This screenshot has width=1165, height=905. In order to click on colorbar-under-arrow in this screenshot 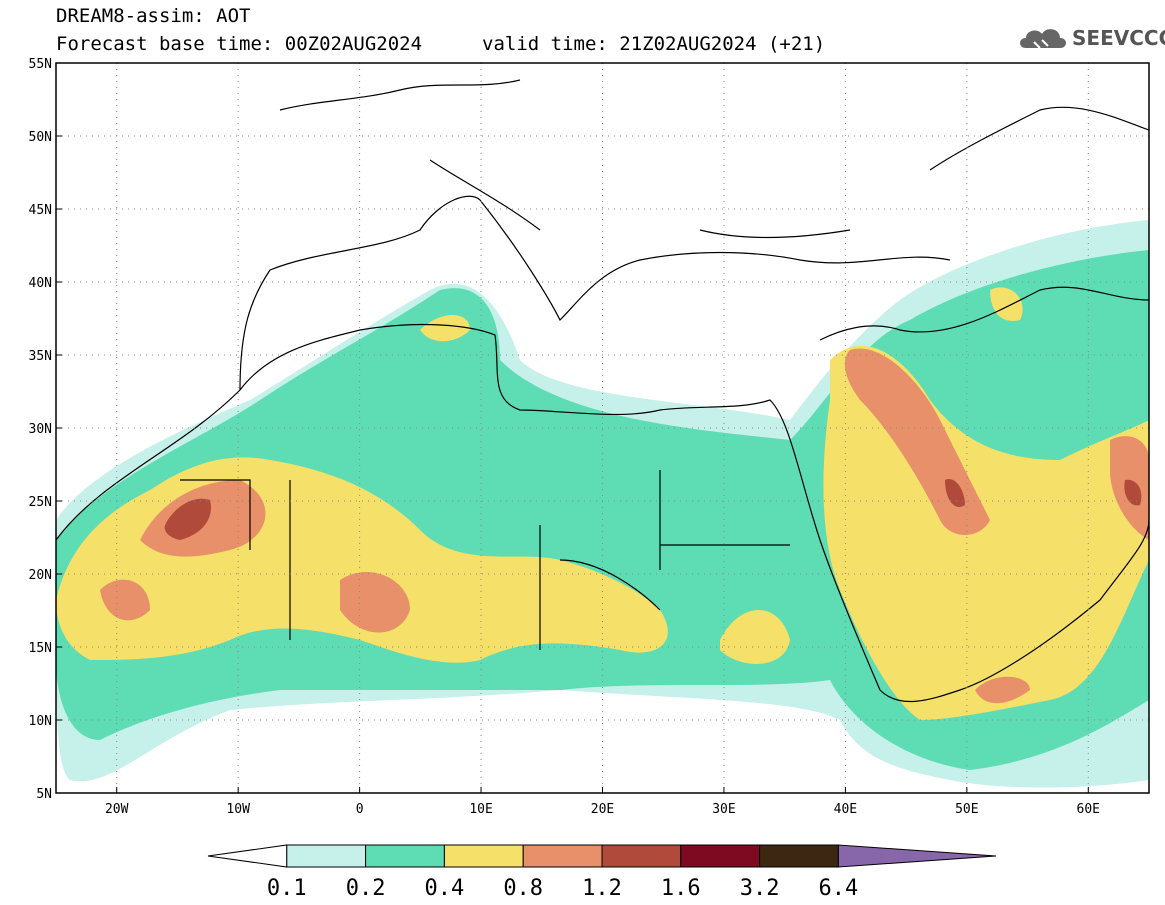, I will do `click(247, 856)`.